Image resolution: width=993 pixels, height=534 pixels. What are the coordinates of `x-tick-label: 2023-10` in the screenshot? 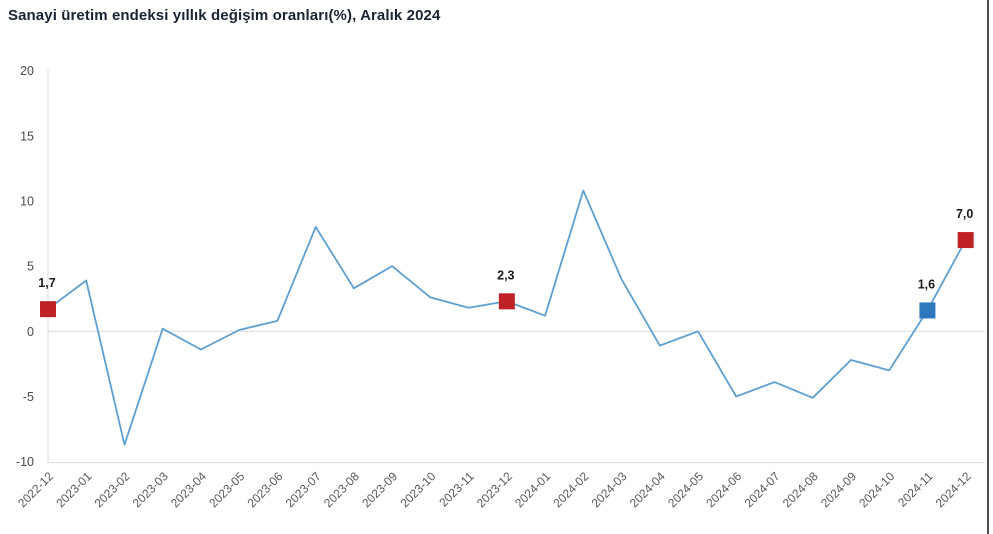 It's located at (417, 489).